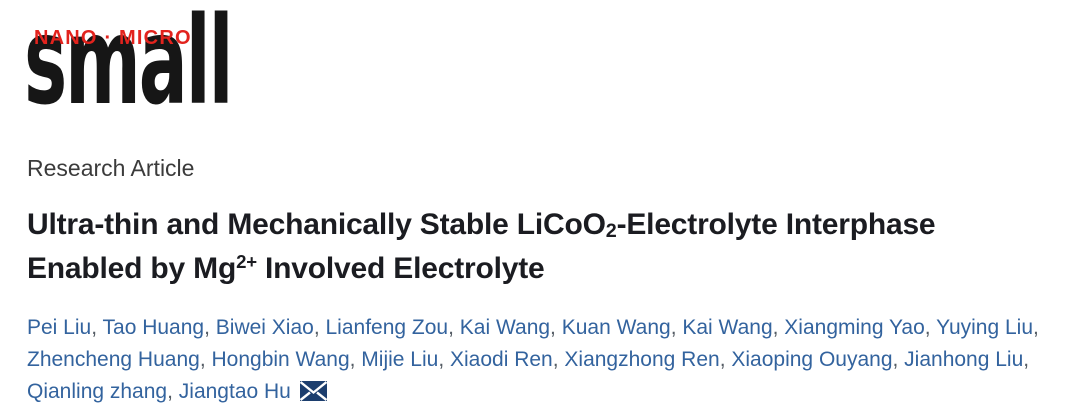 The image size is (1068, 411). What do you see at coordinates (611, 231) in the screenshot?
I see `title-subscript: 2` at bounding box center [611, 231].